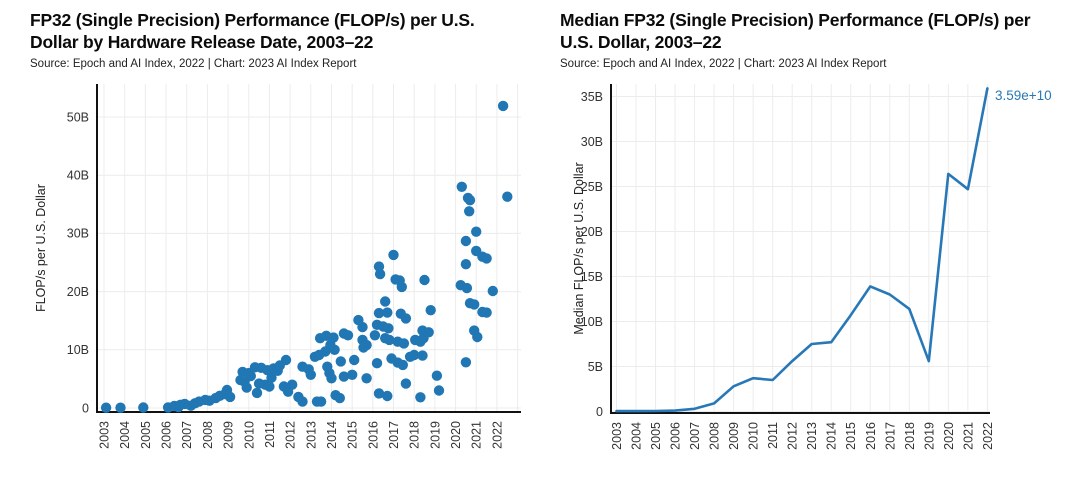 This screenshot has width=1065, height=479. Describe the element at coordinates (78, 176) in the screenshot. I see `y-tick-label: 40B` at that location.